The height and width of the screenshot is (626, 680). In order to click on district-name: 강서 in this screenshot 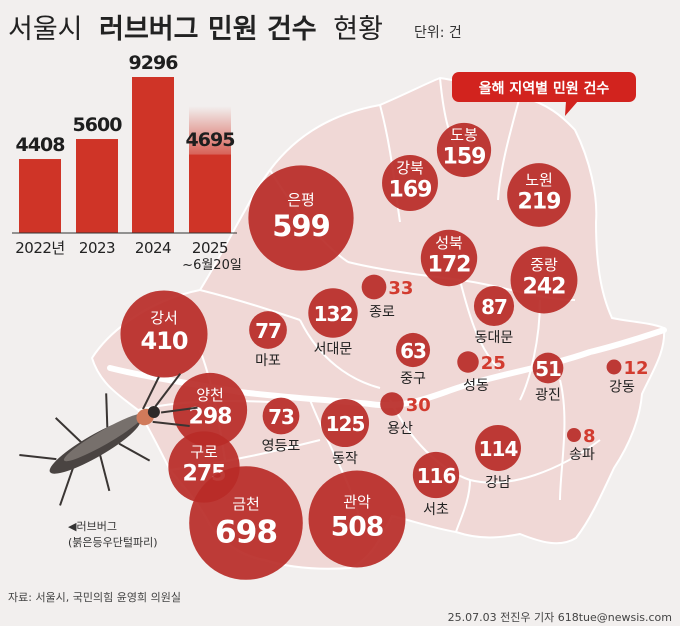, I will do `click(164, 318)`.